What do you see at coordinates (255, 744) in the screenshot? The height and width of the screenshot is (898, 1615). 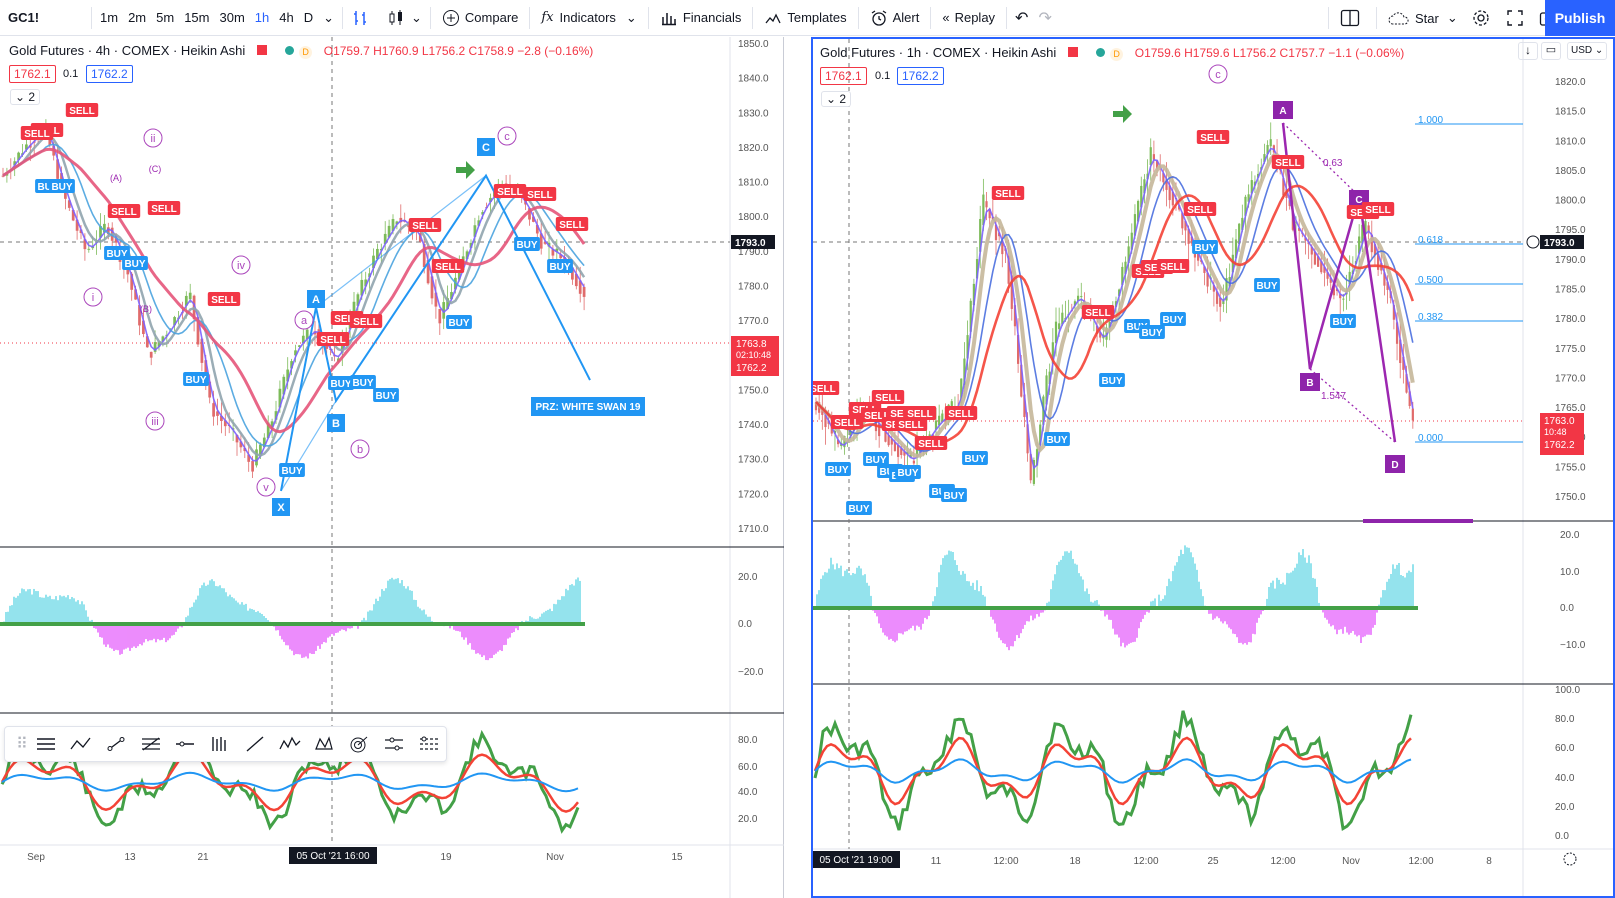 I see `ray-tool-icon` at bounding box center [255, 744].